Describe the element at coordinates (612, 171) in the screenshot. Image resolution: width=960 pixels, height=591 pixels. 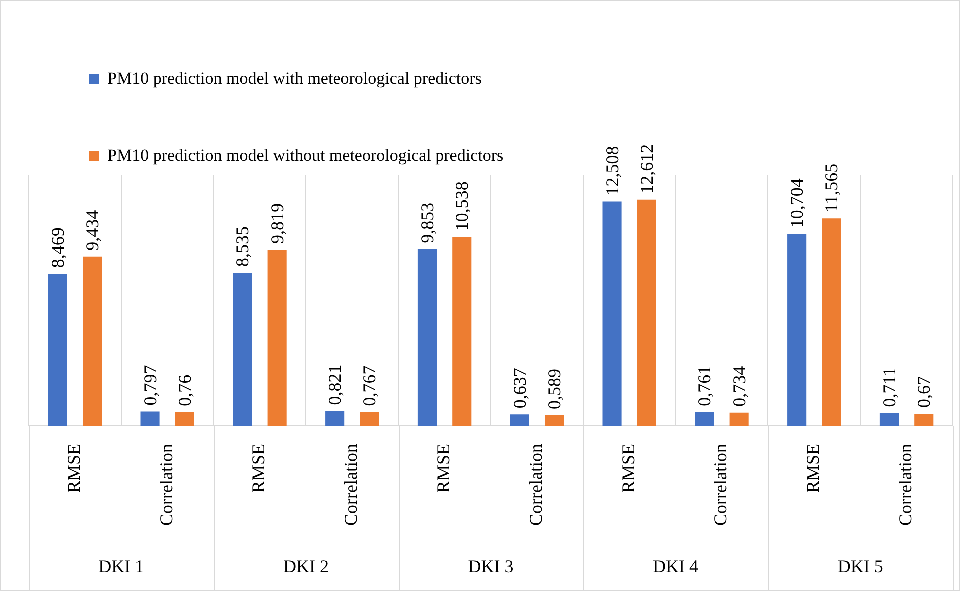
I see `data-label: 12,508` at that location.